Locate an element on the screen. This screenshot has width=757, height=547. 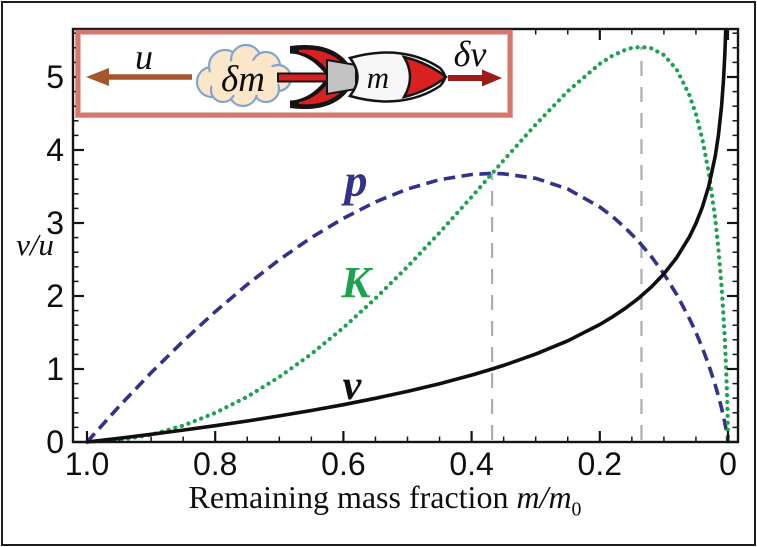
ejected-mass-cloud is located at coordinates (244, 75).